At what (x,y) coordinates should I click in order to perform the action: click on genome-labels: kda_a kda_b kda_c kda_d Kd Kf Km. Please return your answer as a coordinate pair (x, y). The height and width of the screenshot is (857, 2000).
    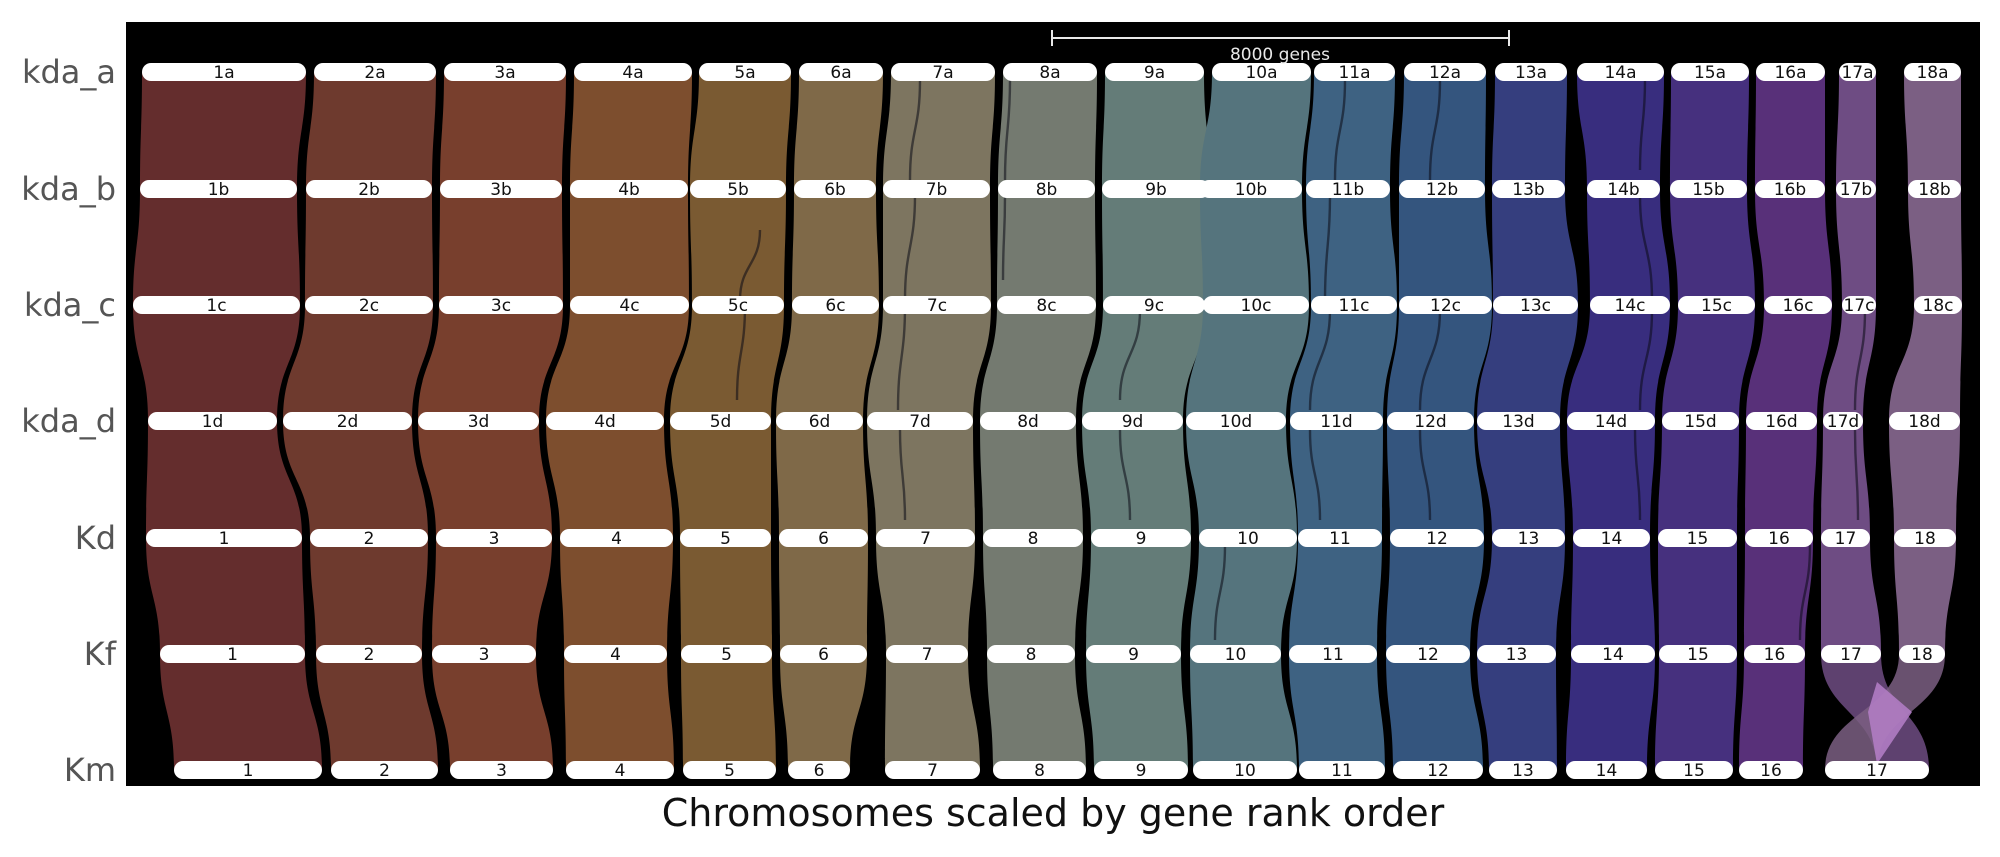
    Looking at the image, I should click on (69, 421).